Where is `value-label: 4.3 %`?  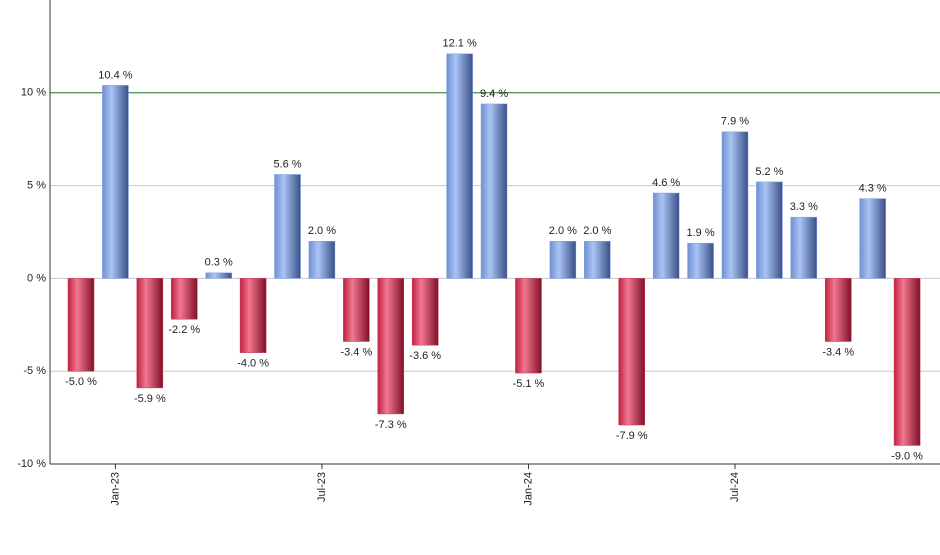
value-label: 4.3 % is located at coordinates (873, 188).